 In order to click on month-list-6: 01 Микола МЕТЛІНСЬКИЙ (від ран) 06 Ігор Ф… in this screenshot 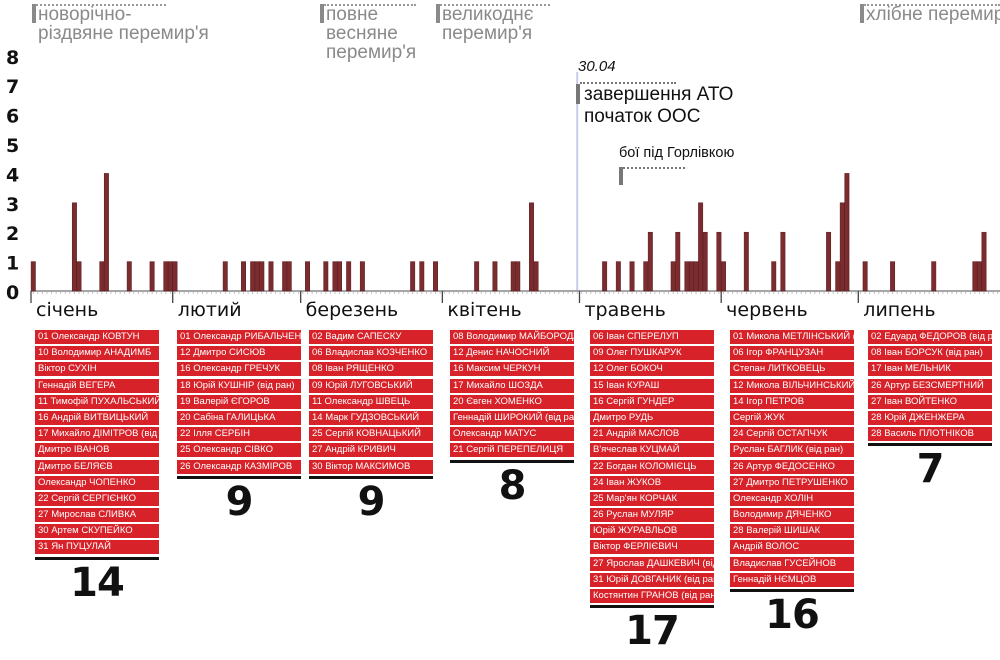, I will do `click(792, 484)`.